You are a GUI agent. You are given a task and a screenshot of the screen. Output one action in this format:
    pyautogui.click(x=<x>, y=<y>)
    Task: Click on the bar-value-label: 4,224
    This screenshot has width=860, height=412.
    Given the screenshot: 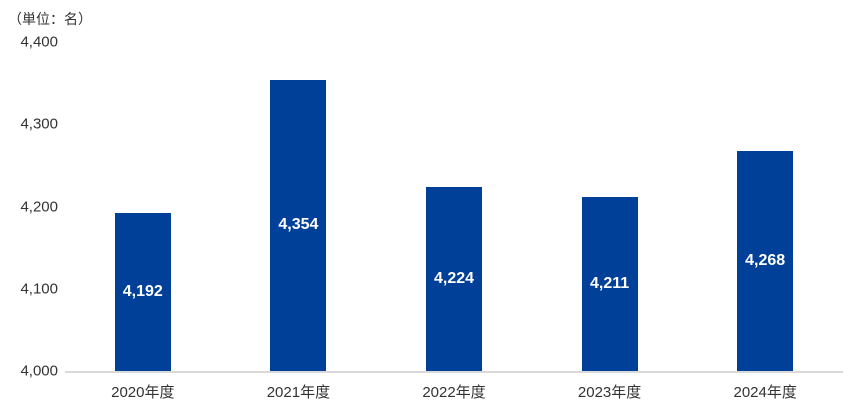 What is the action you would take?
    pyautogui.click(x=454, y=278)
    